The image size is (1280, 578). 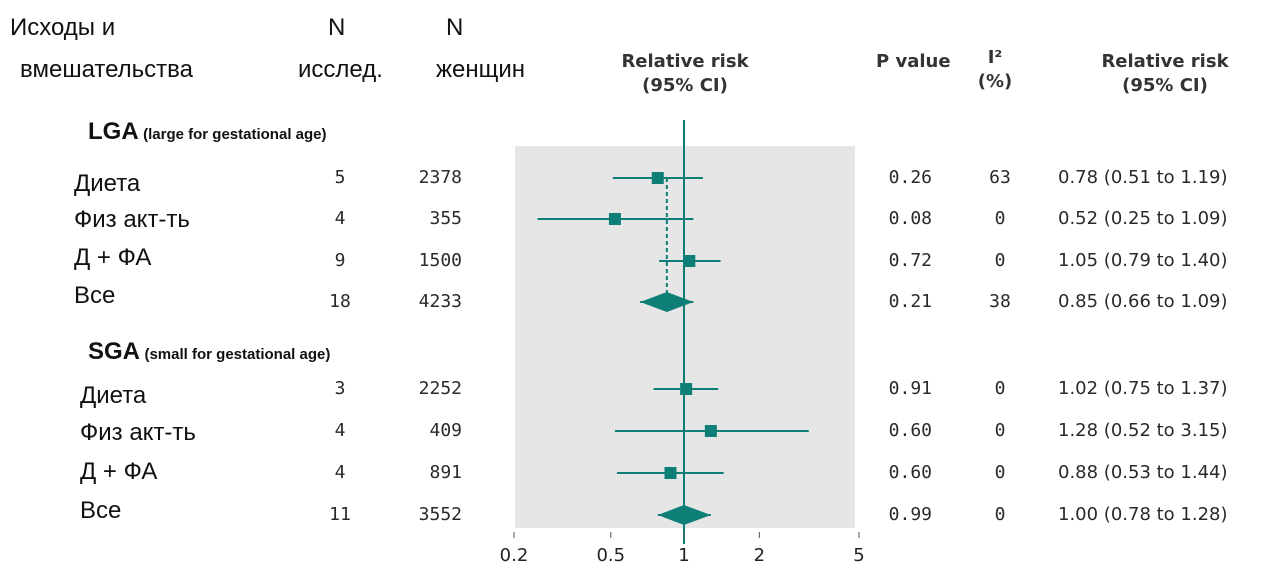 I want to click on header-rr-plot-line1: Relative risk, so click(x=685, y=61).